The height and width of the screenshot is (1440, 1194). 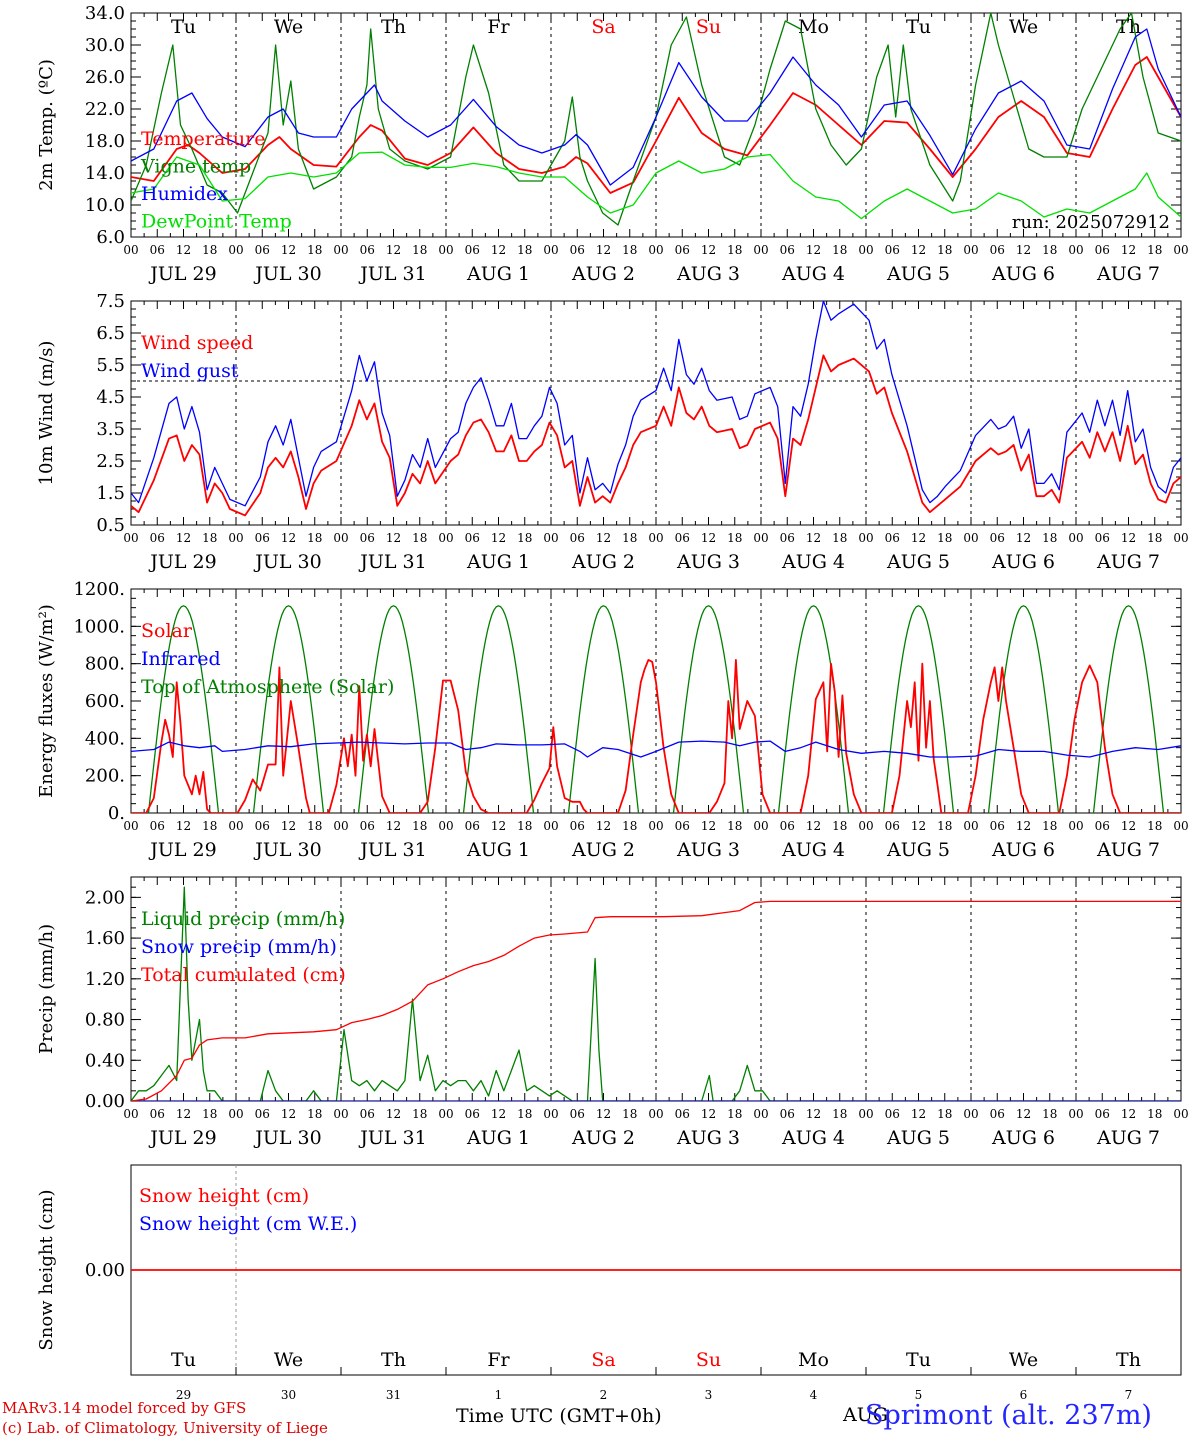 What do you see at coordinates (183, 1360) in the screenshot?
I see `weekday-label: Tu` at bounding box center [183, 1360].